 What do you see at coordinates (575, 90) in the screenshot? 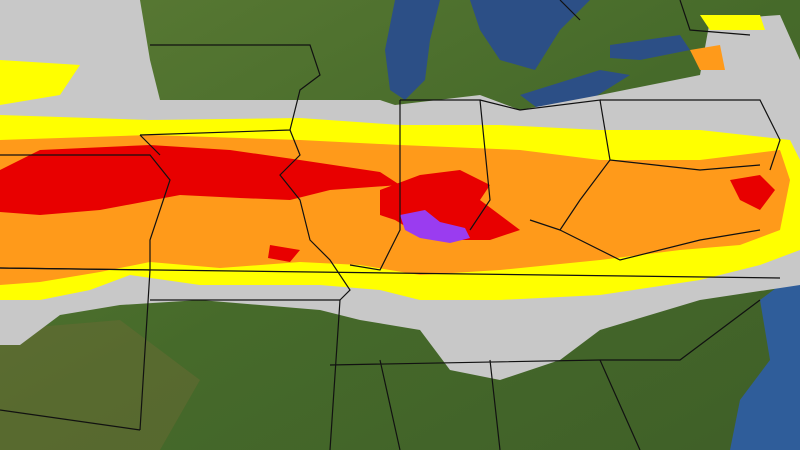
I see `lake-erie` at bounding box center [575, 90].